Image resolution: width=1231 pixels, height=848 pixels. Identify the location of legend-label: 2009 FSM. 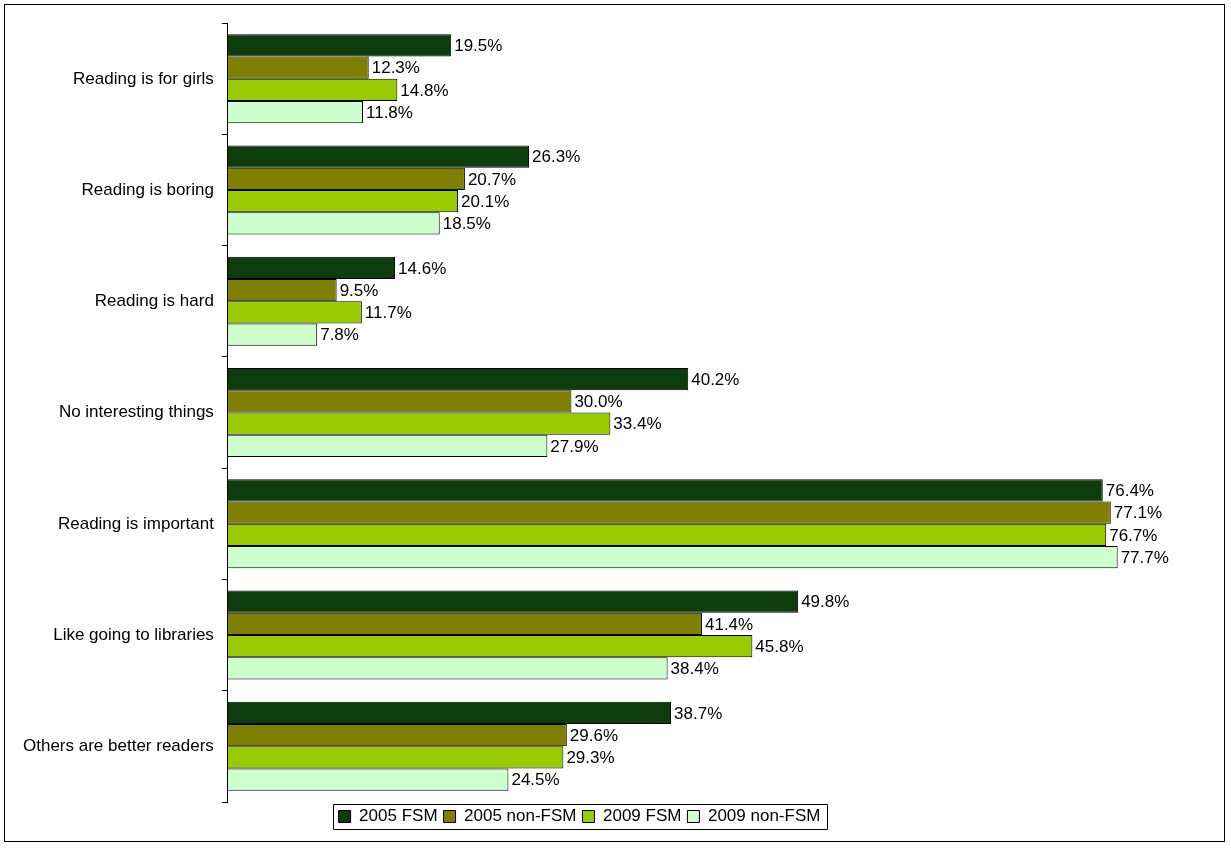
(642, 816).